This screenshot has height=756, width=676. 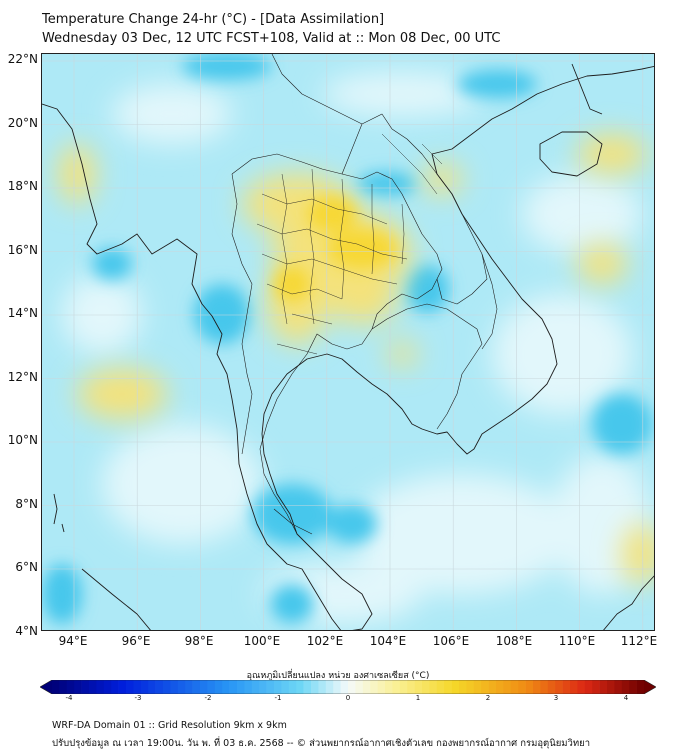 I want to click on malaysia-border, so click(x=293, y=521).